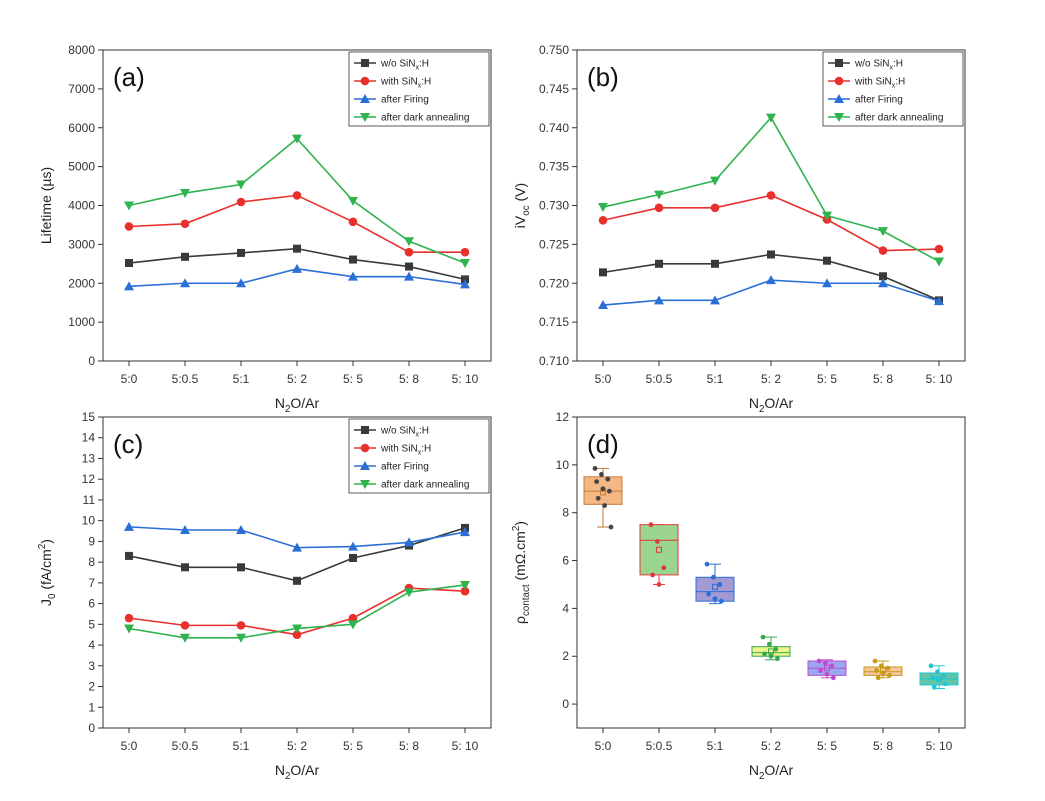 This screenshot has height=801, width=1045. What do you see at coordinates (297, 379) in the screenshot?
I see `x-tick-label: 5: 2` at bounding box center [297, 379].